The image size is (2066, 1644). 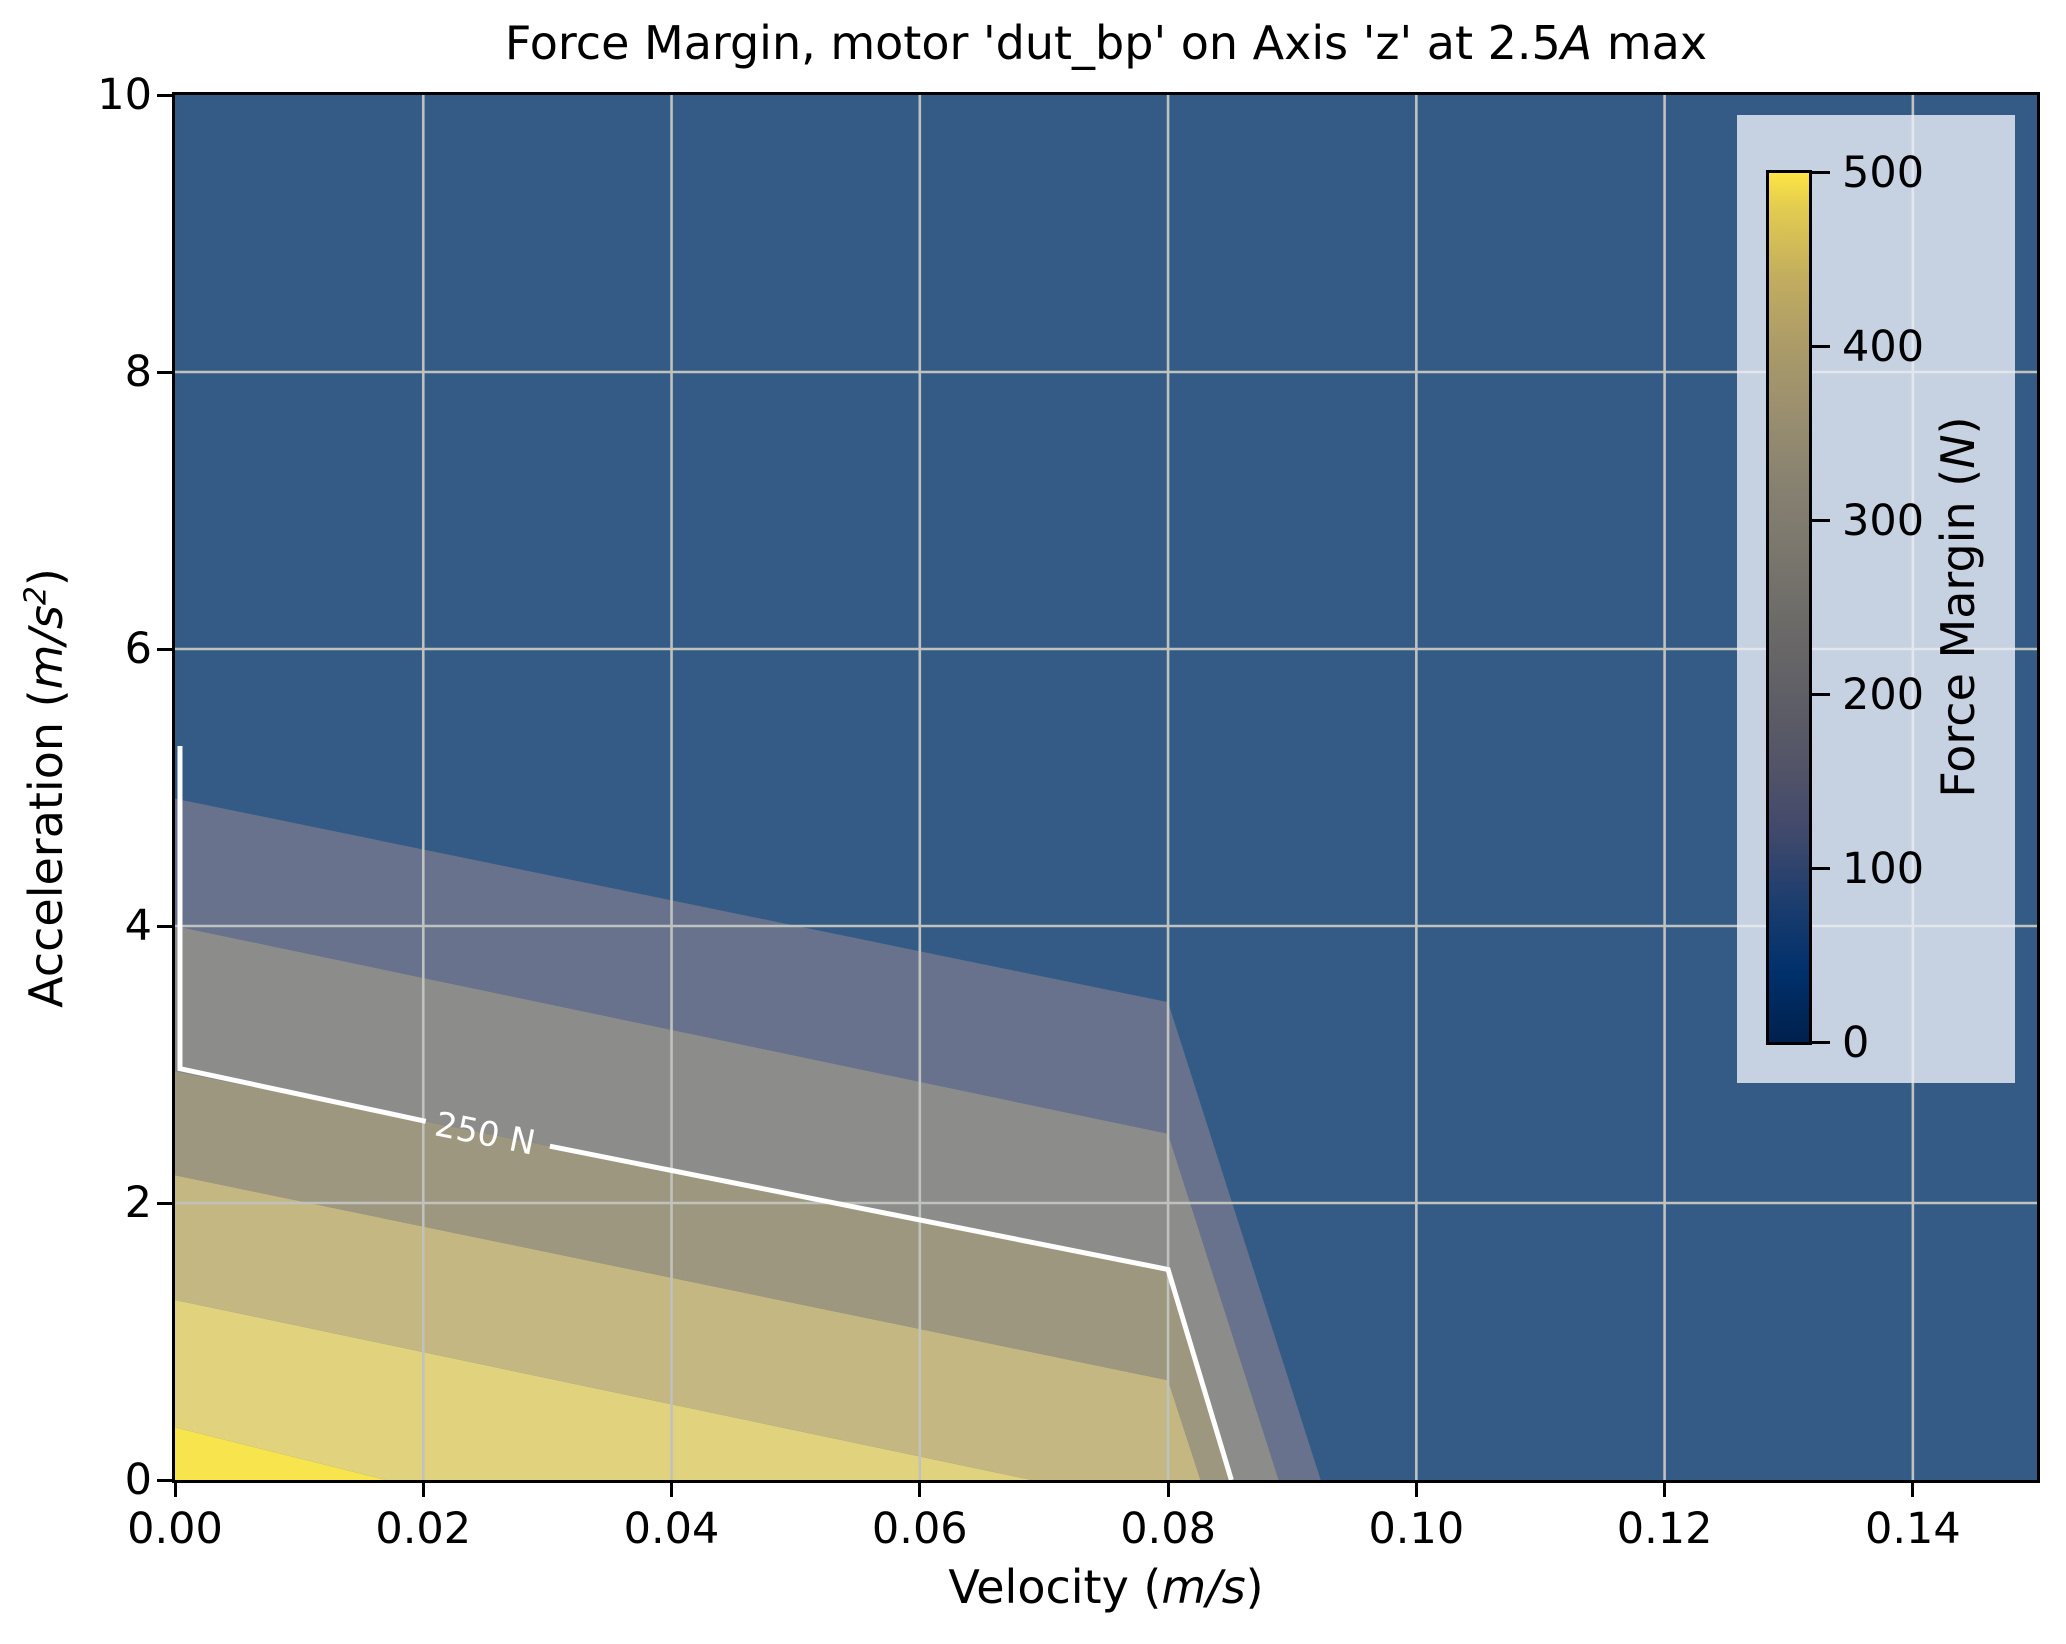 I want to click on colorbar-tick-label-200: 200, so click(x=1883, y=694).